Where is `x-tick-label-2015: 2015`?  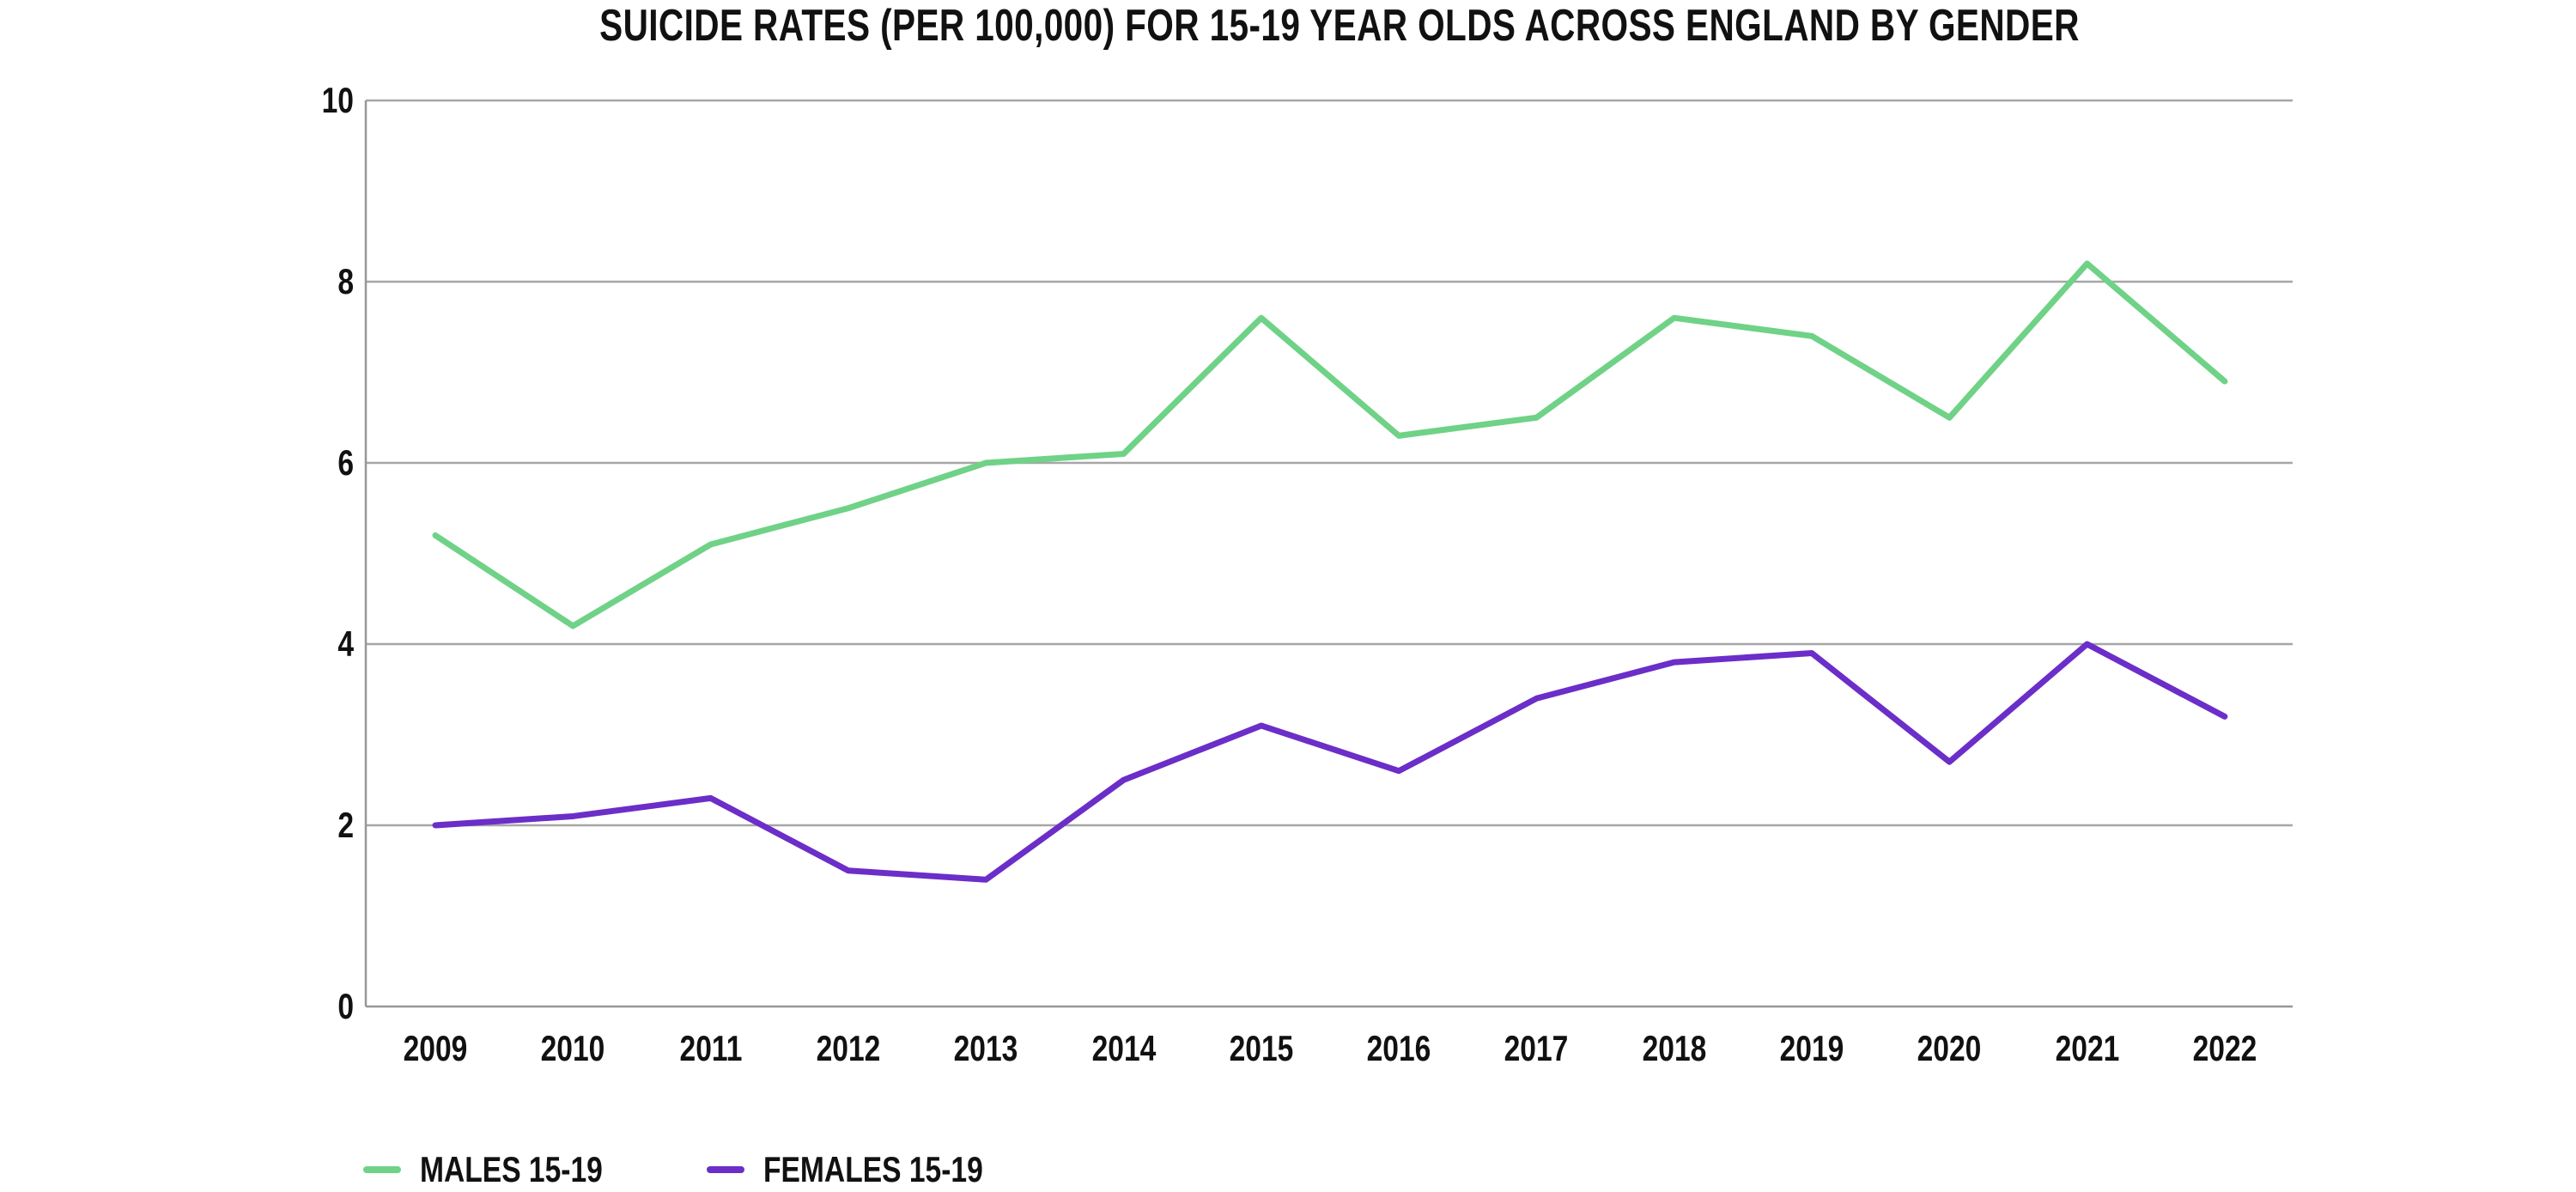
x-tick-label-2015: 2015 is located at coordinates (1261, 1048).